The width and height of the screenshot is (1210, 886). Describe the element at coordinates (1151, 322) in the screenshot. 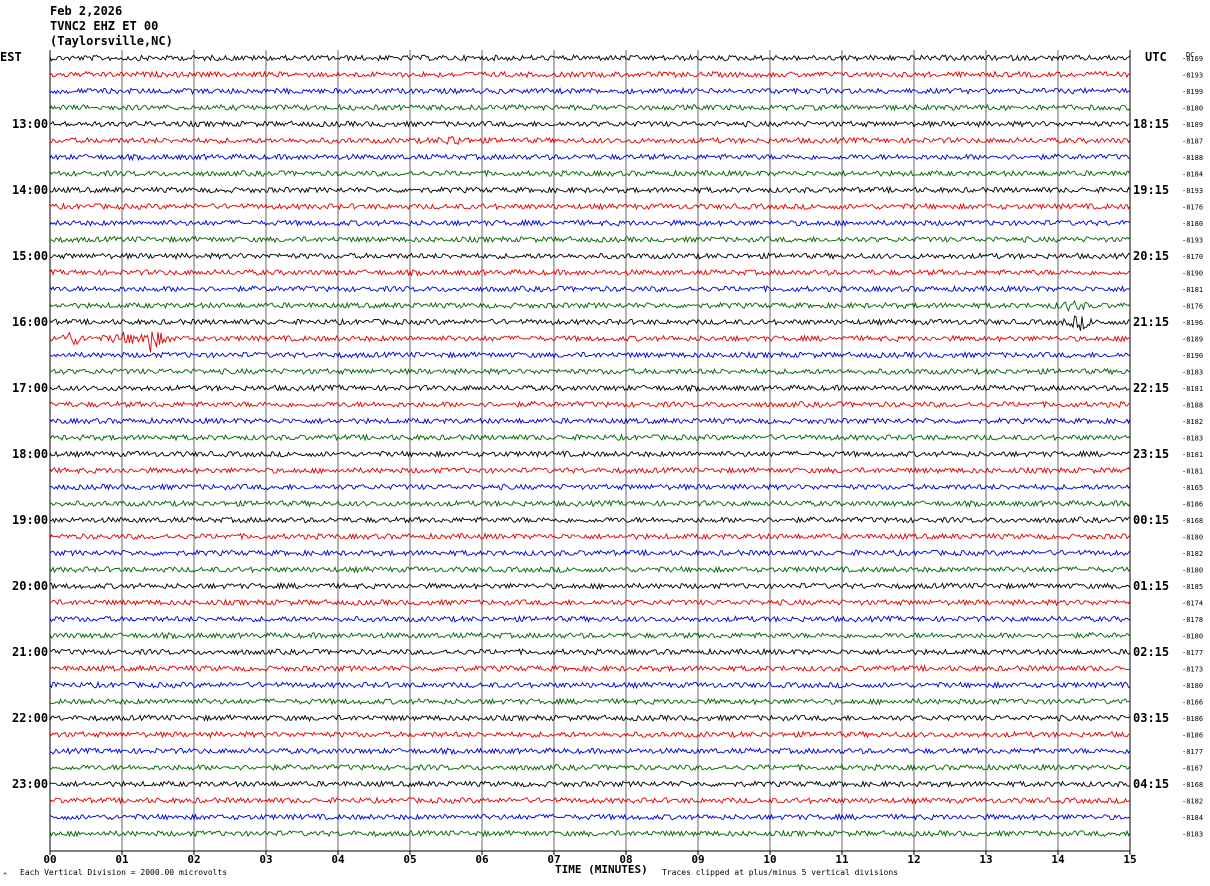

I see `right-hour-label: 21:15` at that location.